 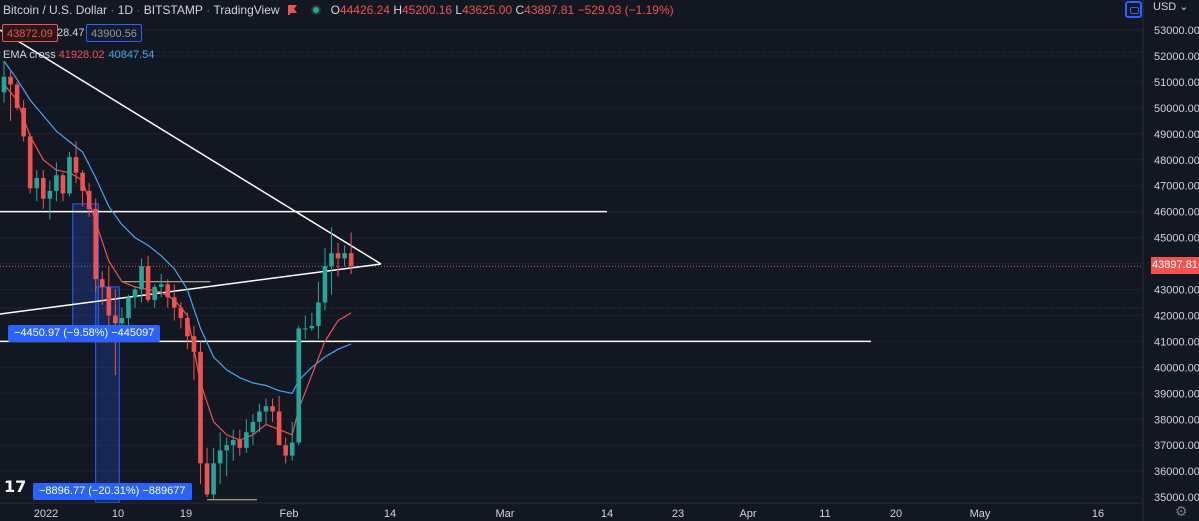 What do you see at coordinates (1176, 498) in the screenshot?
I see `price-tick-label: 35000.00` at bounding box center [1176, 498].